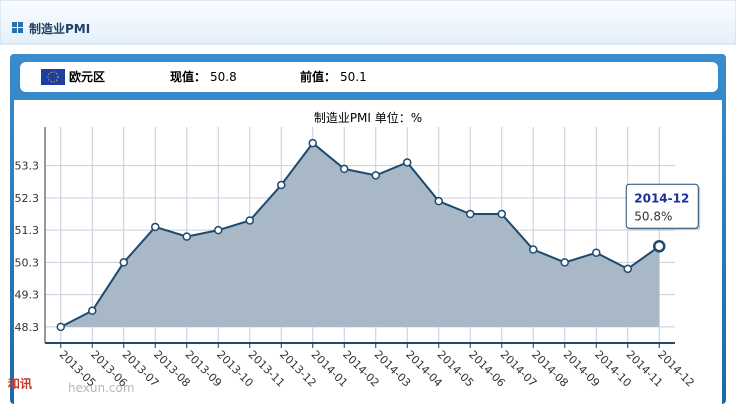  Describe the element at coordinates (27, 295) in the screenshot. I see `y-tick-label: 49.3` at that location.